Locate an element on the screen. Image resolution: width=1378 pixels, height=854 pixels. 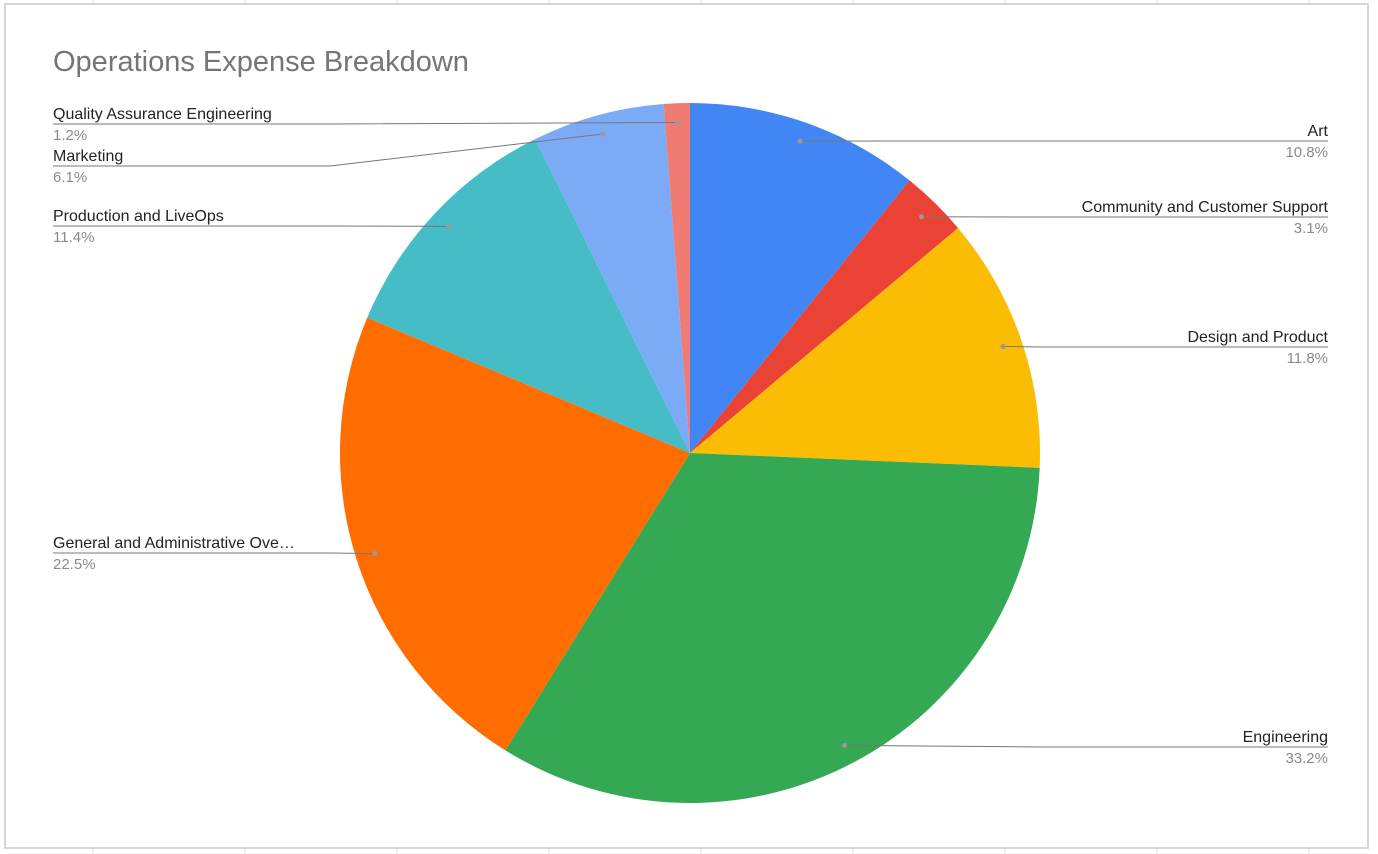
slice-label: Engineering is located at coordinates (1285, 737).